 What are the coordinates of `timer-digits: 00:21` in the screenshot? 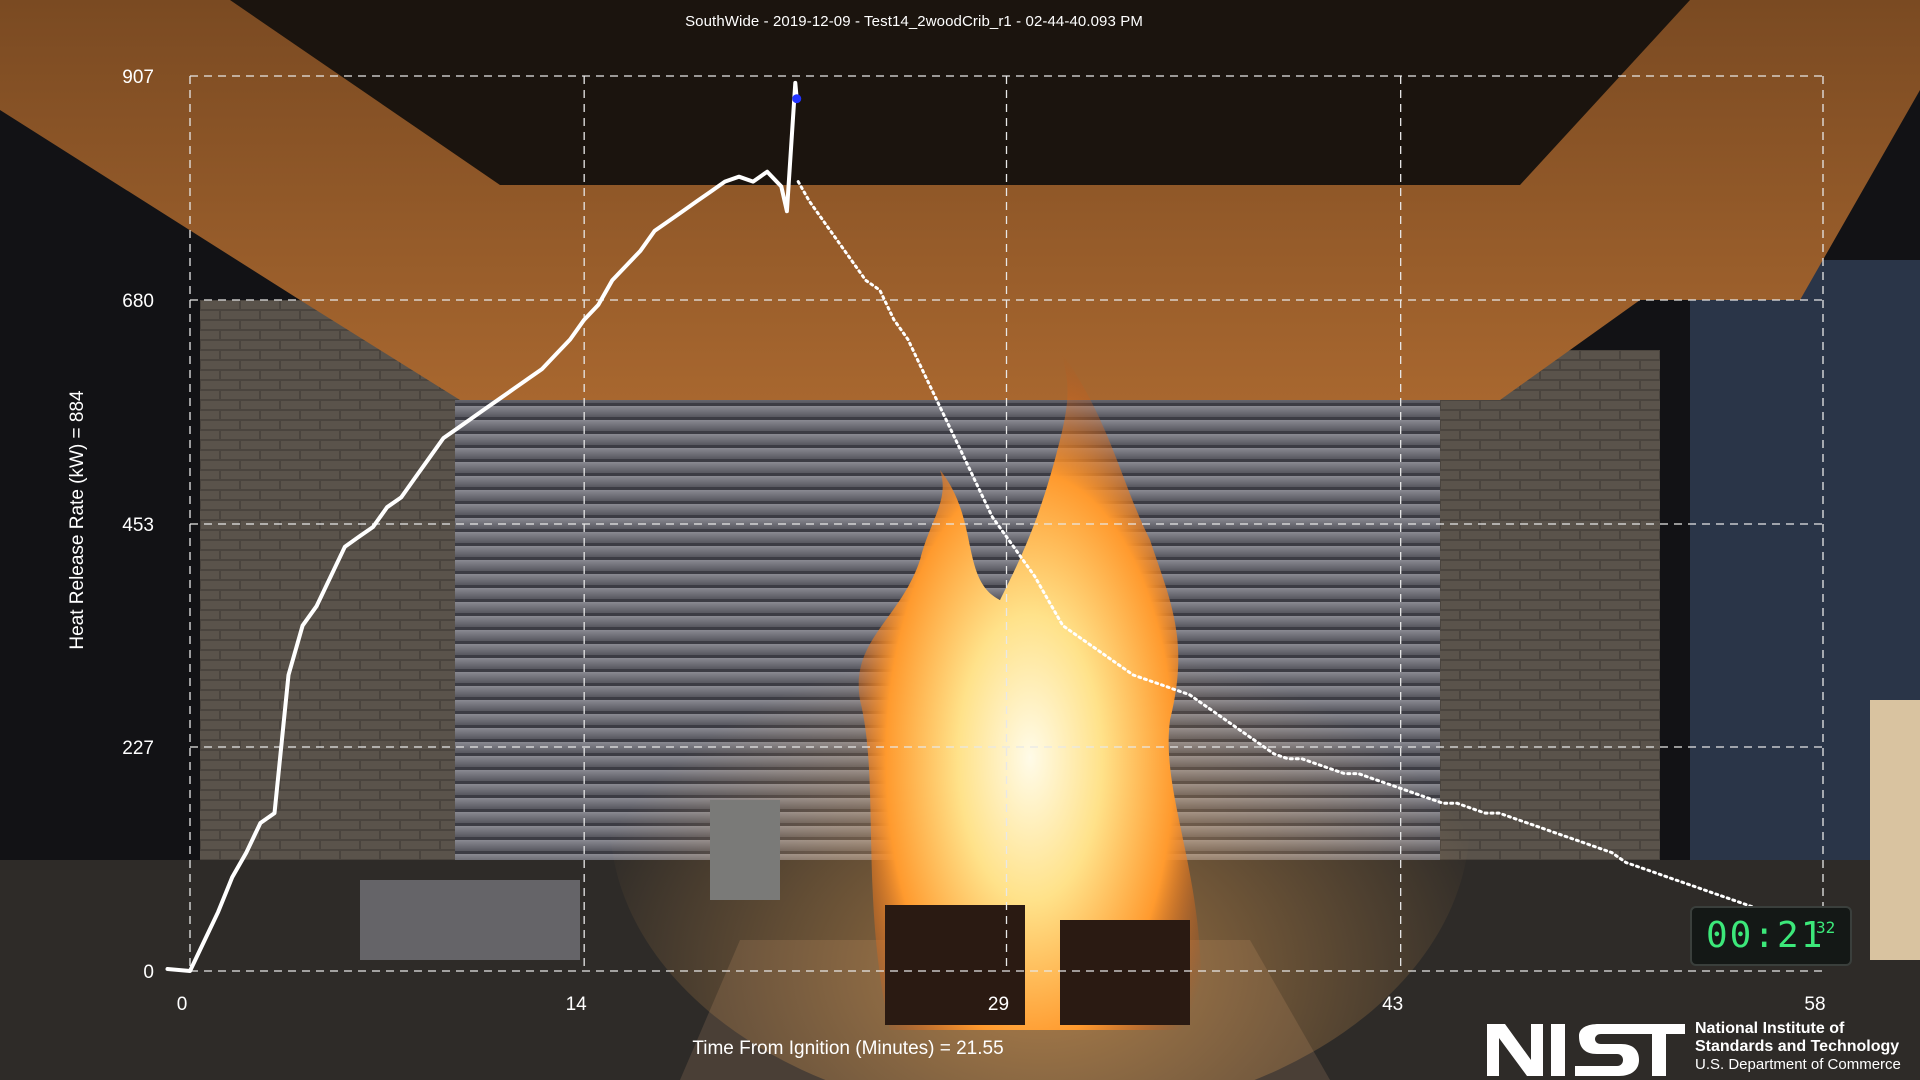 It's located at (1765, 935).